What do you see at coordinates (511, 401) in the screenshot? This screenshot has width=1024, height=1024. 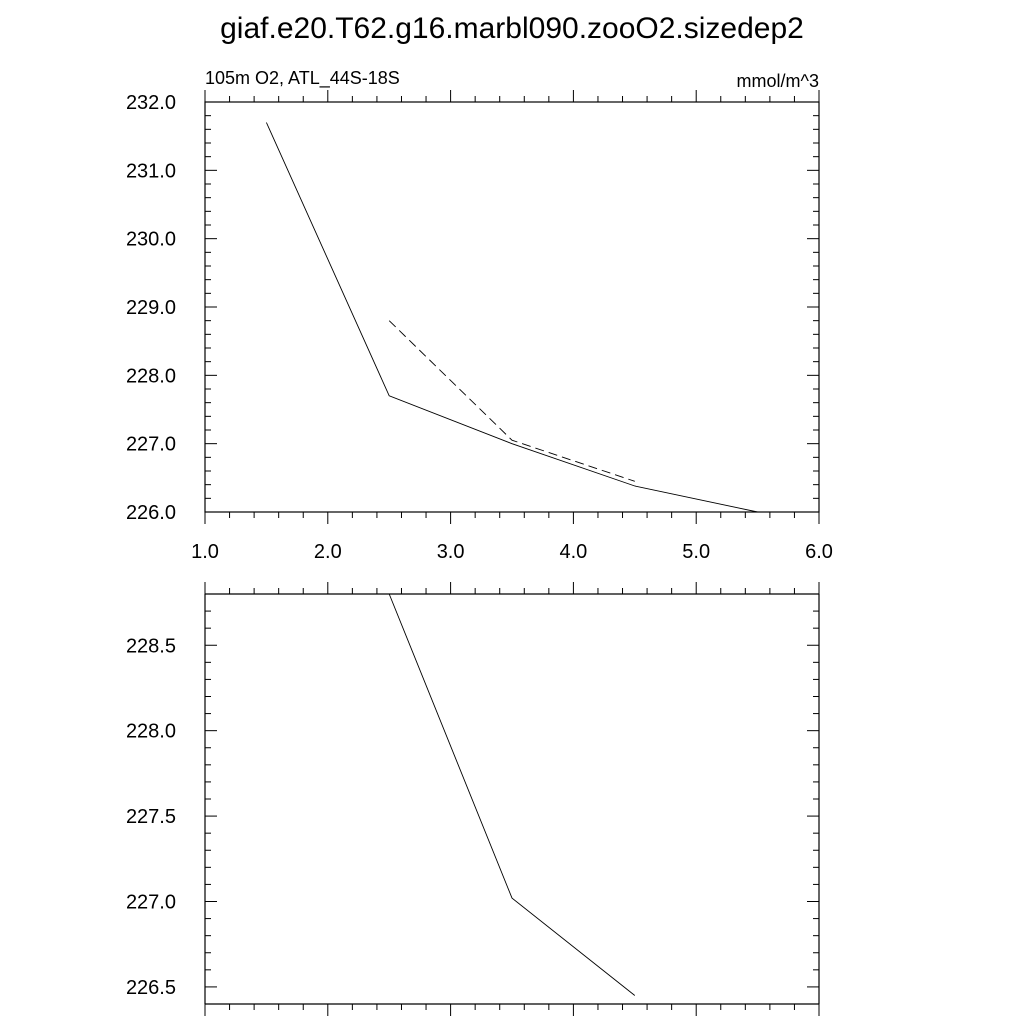 I see `dashed-series-line` at bounding box center [511, 401].